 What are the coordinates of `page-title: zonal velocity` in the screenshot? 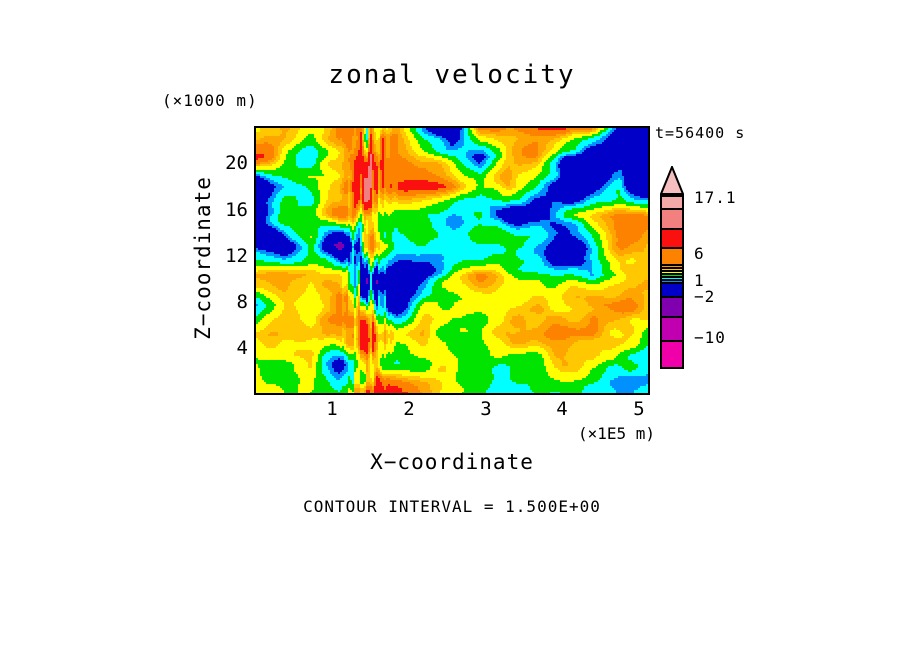 It's located at (452, 75).